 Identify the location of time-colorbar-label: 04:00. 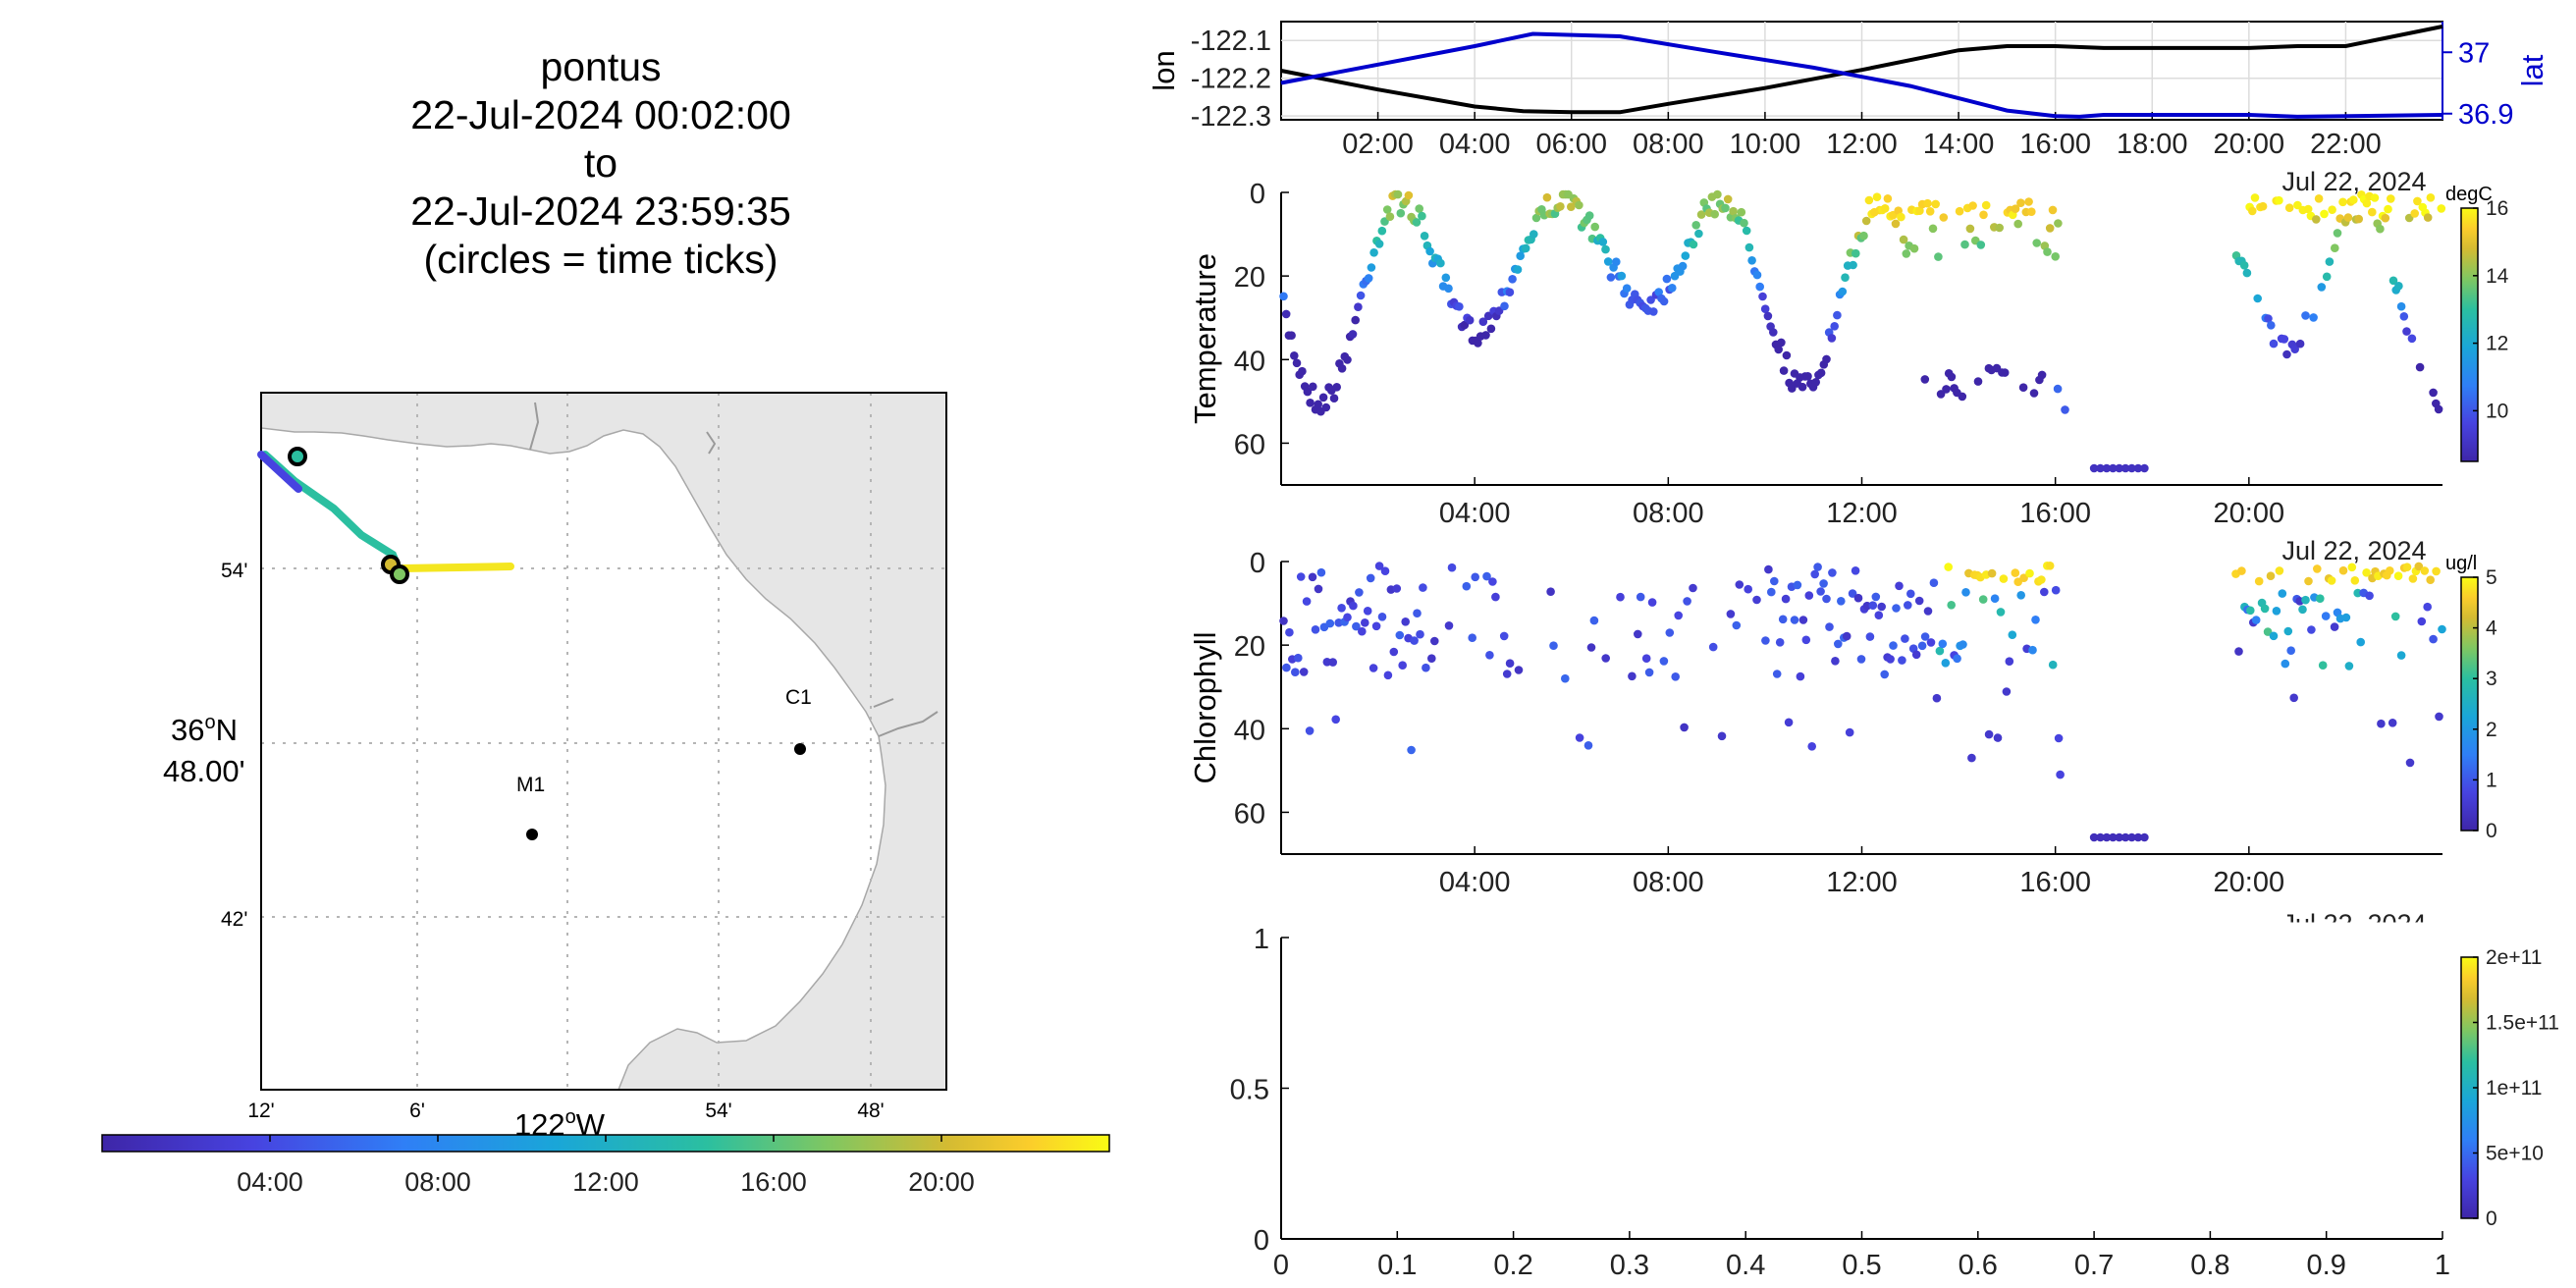
(270, 1182).